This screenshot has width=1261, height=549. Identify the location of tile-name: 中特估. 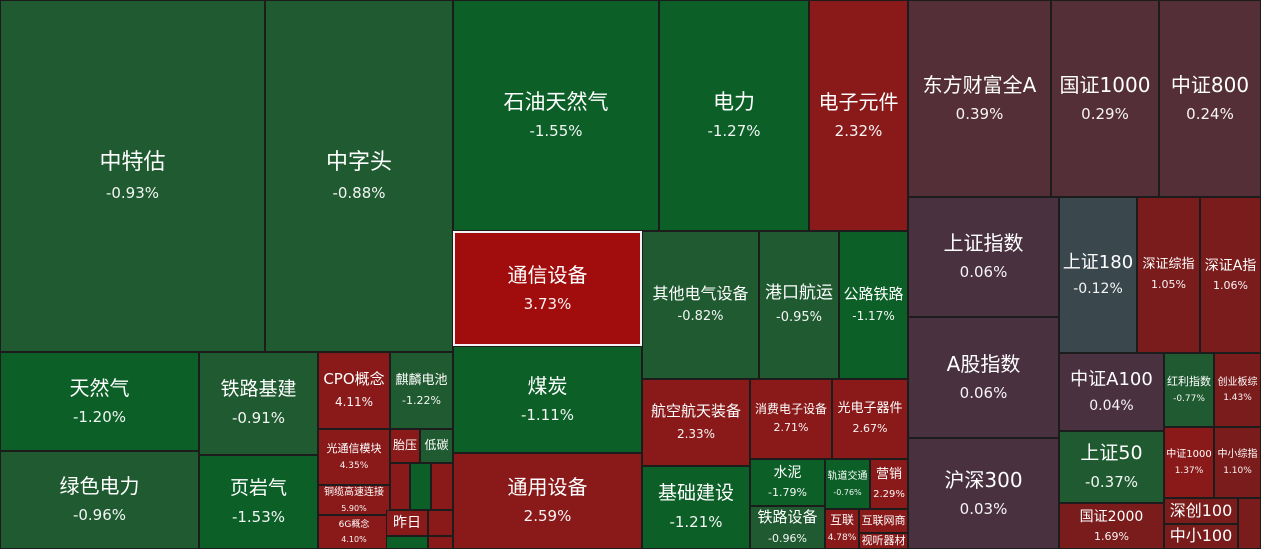
(132, 162).